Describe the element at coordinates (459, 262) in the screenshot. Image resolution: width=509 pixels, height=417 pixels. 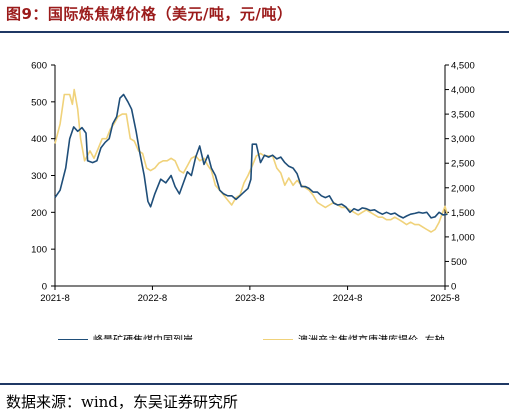
I see `right-y-tick-label: 500` at that location.